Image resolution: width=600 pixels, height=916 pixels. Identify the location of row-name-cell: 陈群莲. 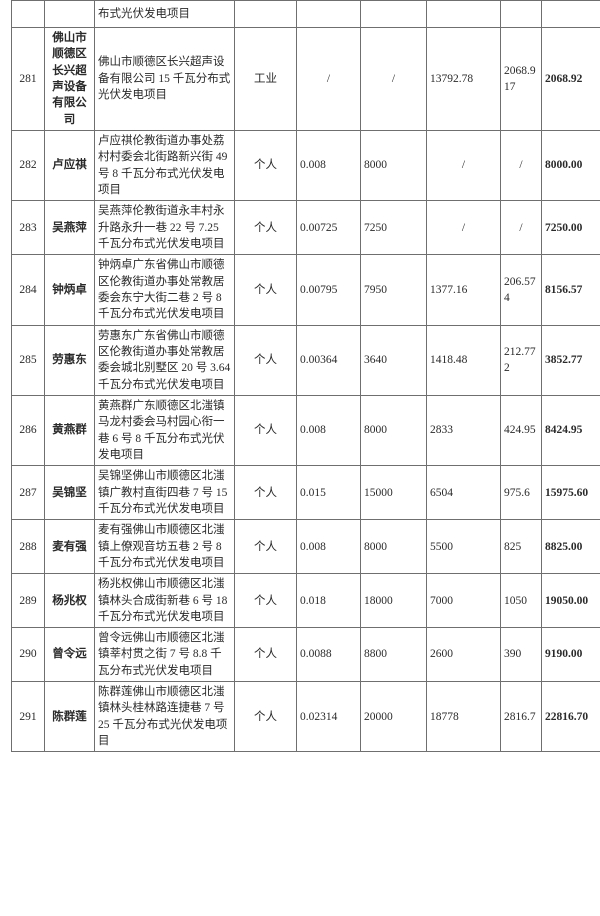
(69, 717).